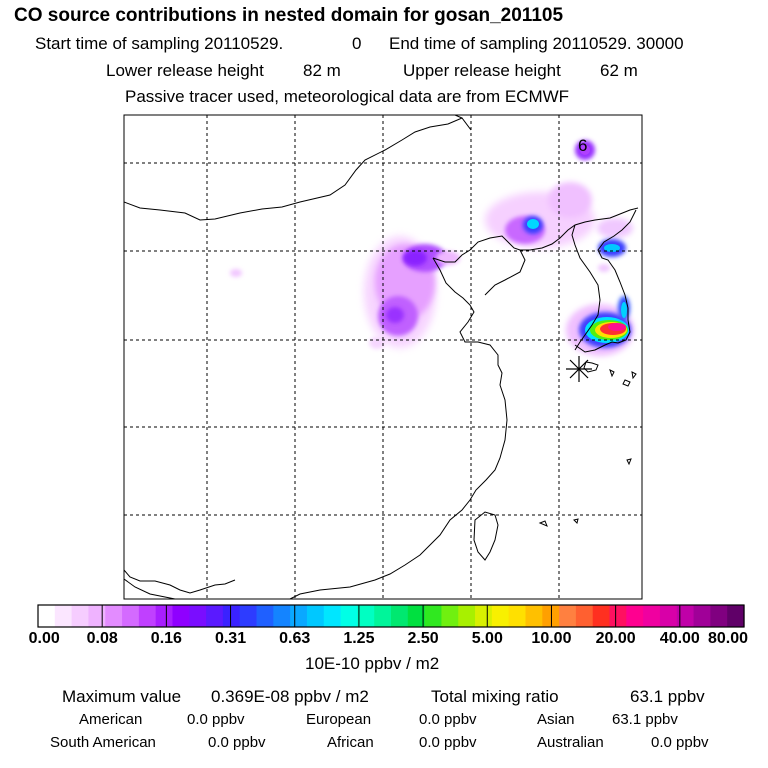  I want to click on max-value-label: Maximum value, so click(122, 696).